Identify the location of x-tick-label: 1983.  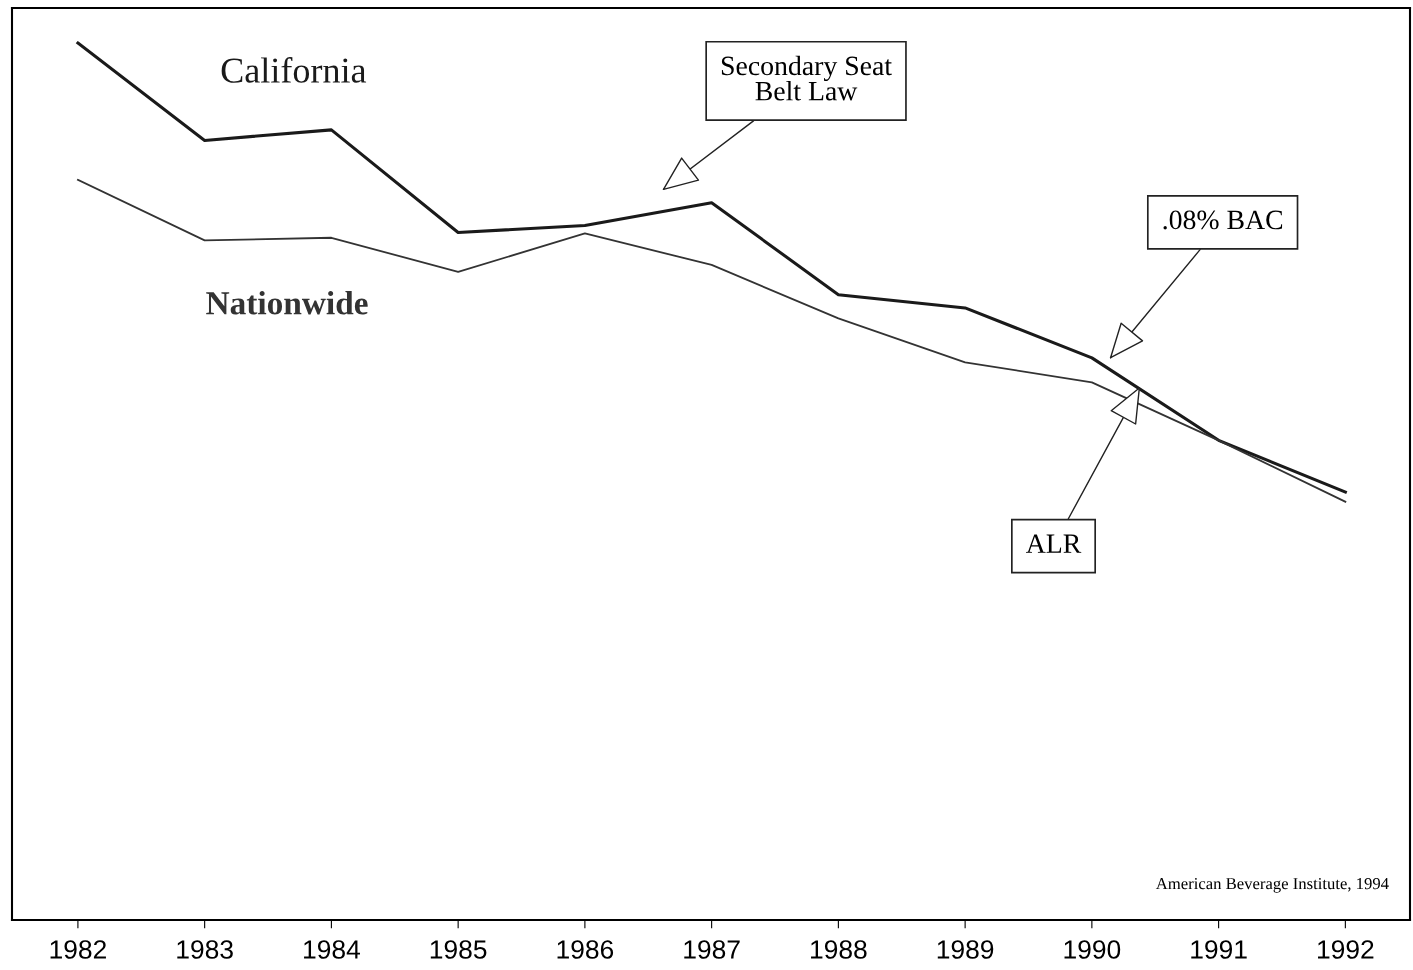
(205, 949).